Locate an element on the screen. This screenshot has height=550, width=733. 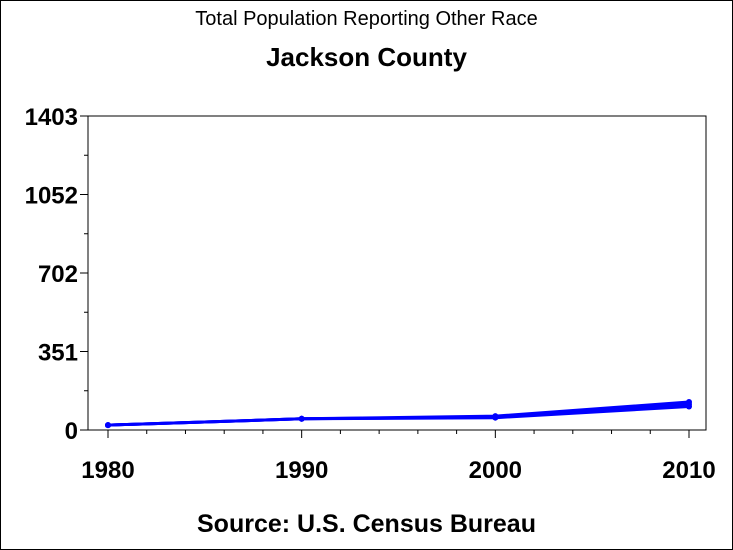
y-tick-label: 351 is located at coordinates (58, 353).